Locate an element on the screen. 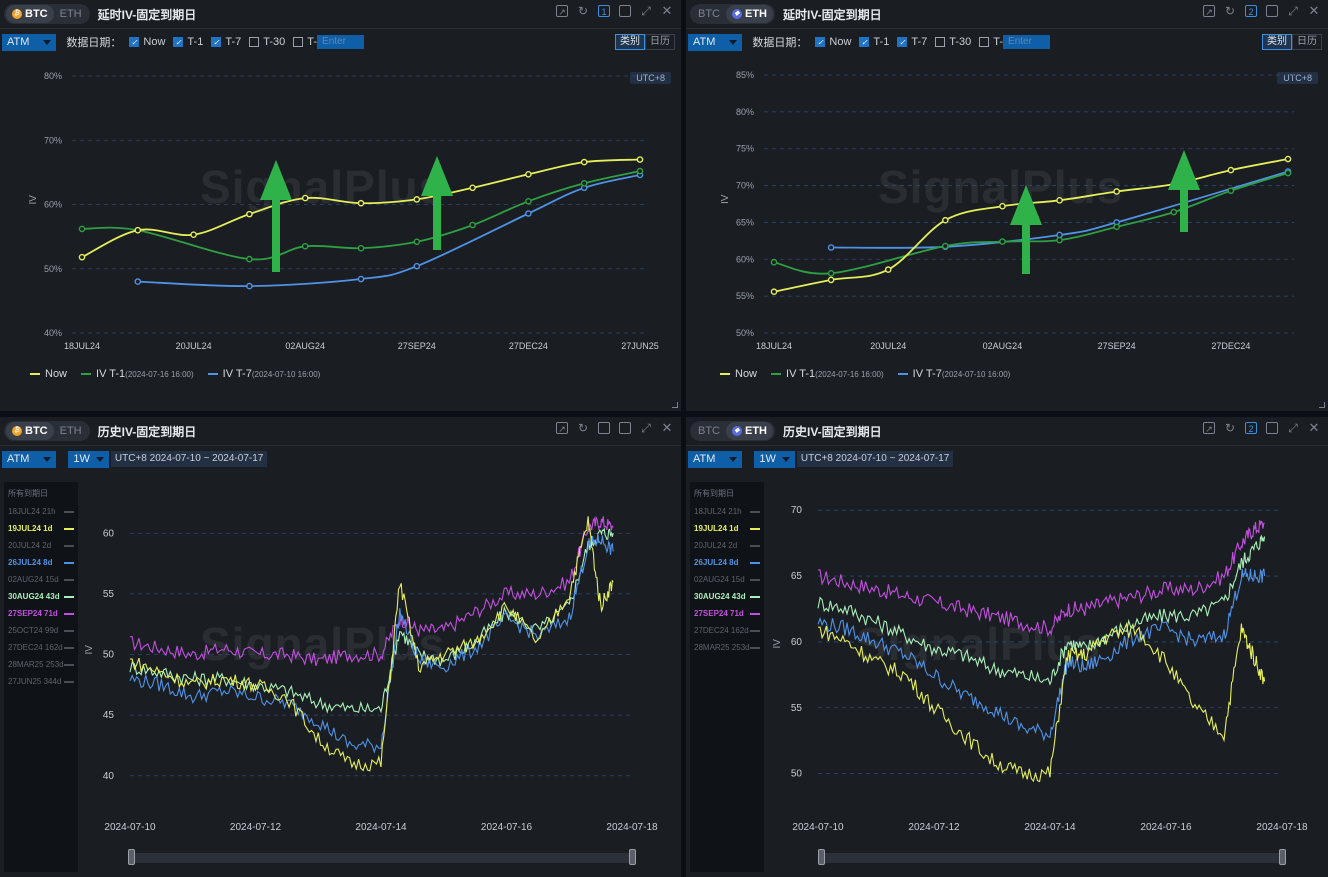 The height and width of the screenshot is (877, 1328). chevron-down-icon is located at coordinates (733, 42).